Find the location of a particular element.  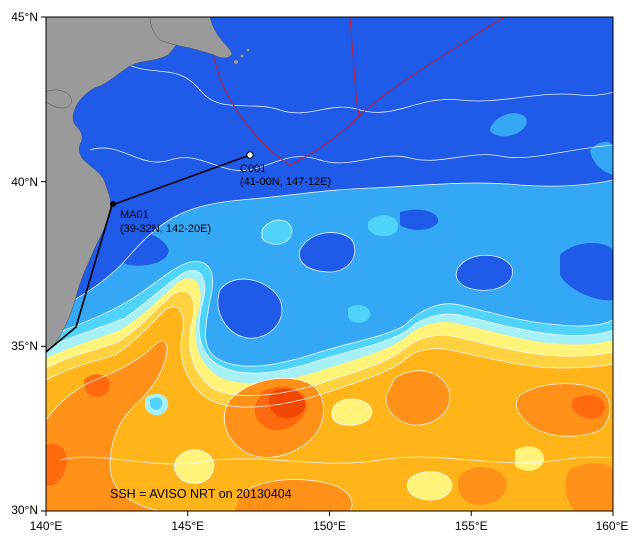

station-c001-name: C001 is located at coordinates (253, 169).